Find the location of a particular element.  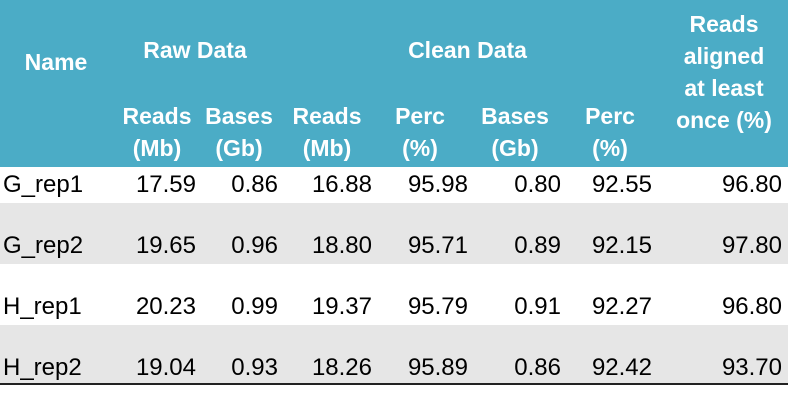

header-name: Name is located at coordinates (56, 62).